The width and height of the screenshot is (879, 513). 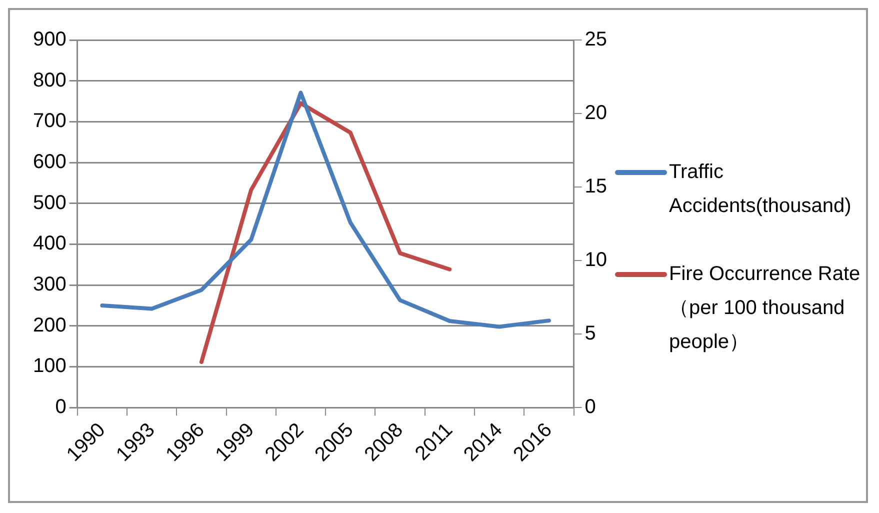 I want to click on y-tick-label: 700, so click(x=49, y=121).